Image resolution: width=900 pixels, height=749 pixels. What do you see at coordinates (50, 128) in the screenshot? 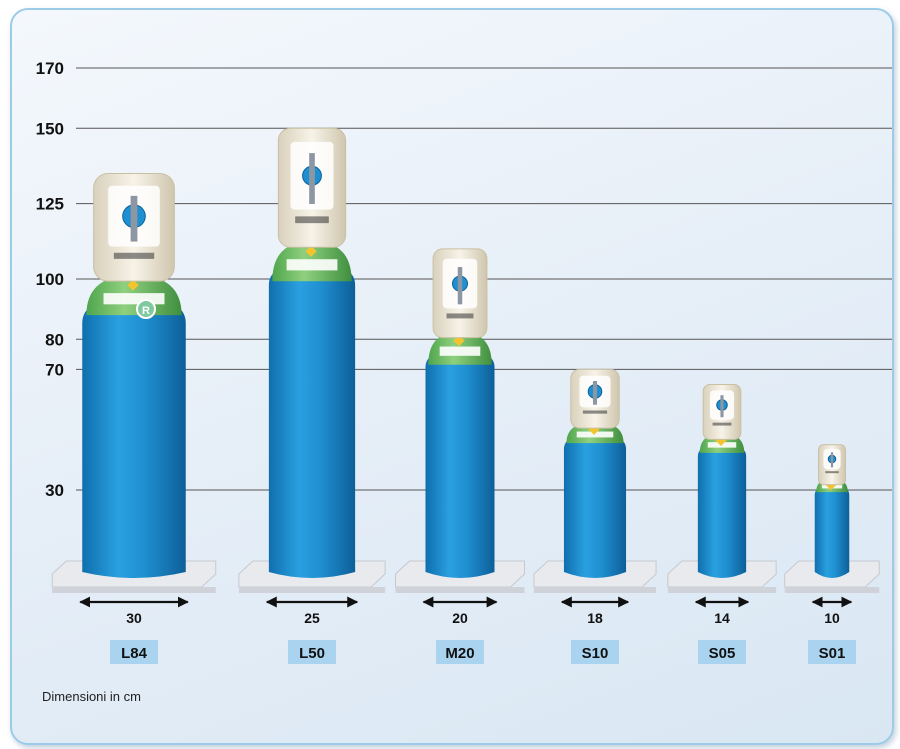
I see `y-tick-label: 150` at bounding box center [50, 128].